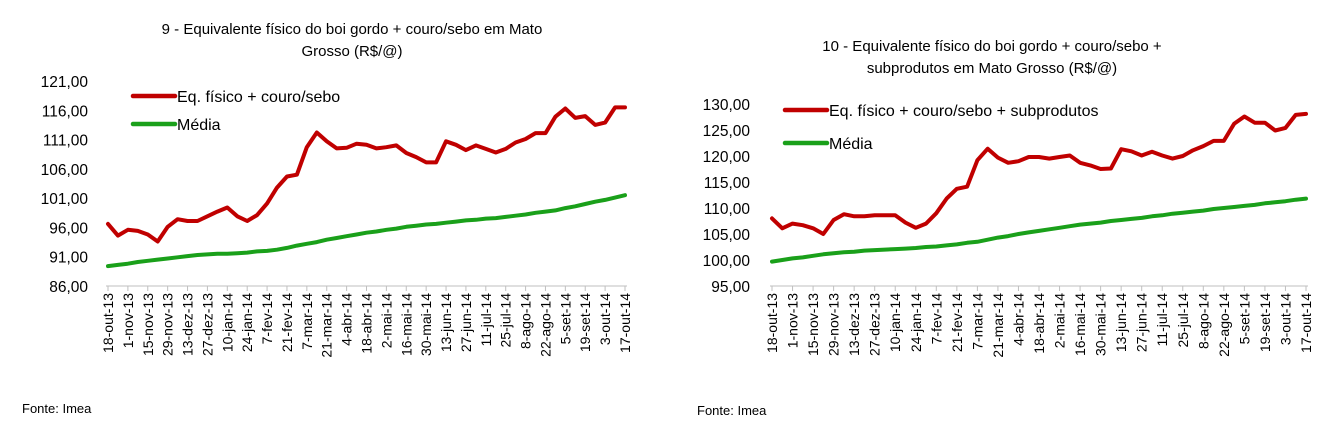 This screenshot has height=439, width=1334. What do you see at coordinates (1039, 173) in the screenshot?
I see `series-line-eq-fisico` at bounding box center [1039, 173].